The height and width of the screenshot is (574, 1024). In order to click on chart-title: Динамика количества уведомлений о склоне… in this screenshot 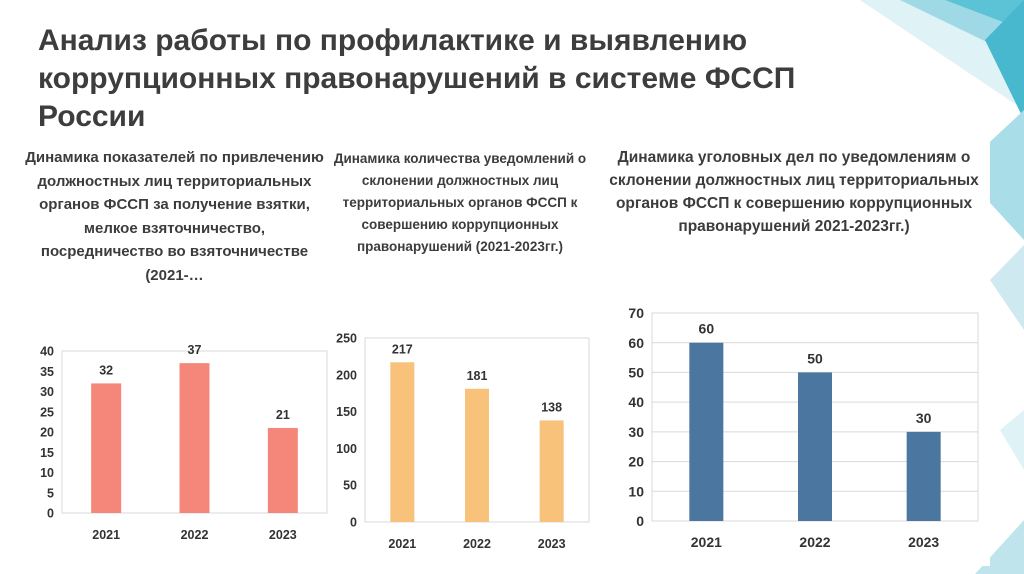, I will do `click(460, 202)`.